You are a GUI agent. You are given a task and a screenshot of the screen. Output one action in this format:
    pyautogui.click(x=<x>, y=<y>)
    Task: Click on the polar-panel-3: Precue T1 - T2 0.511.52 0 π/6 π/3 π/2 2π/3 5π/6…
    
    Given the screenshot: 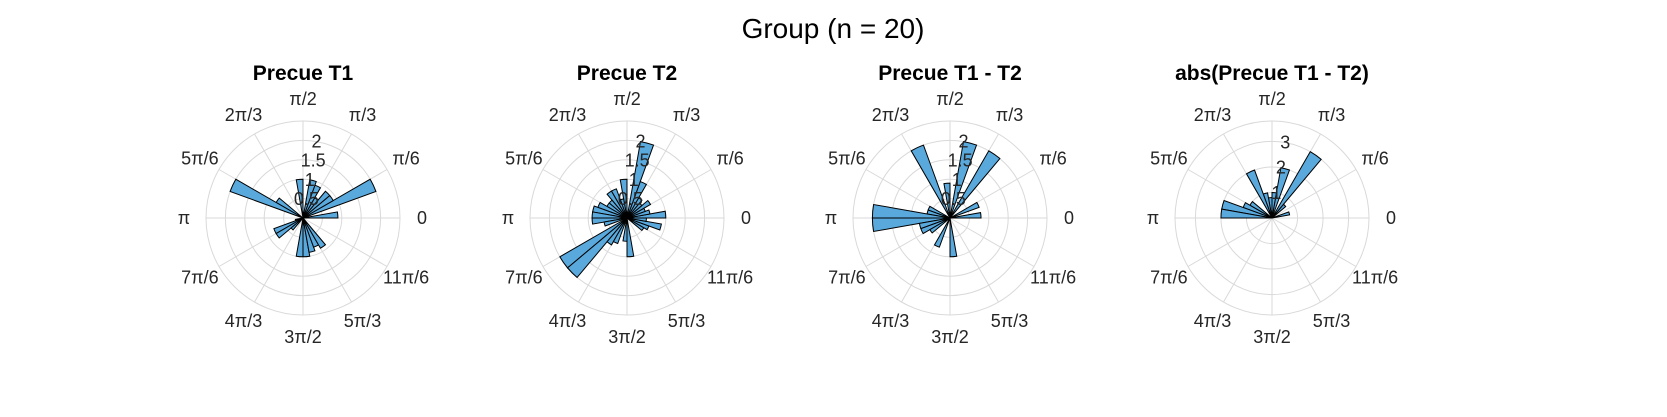 What is the action you would take?
    pyautogui.click(x=950, y=204)
    